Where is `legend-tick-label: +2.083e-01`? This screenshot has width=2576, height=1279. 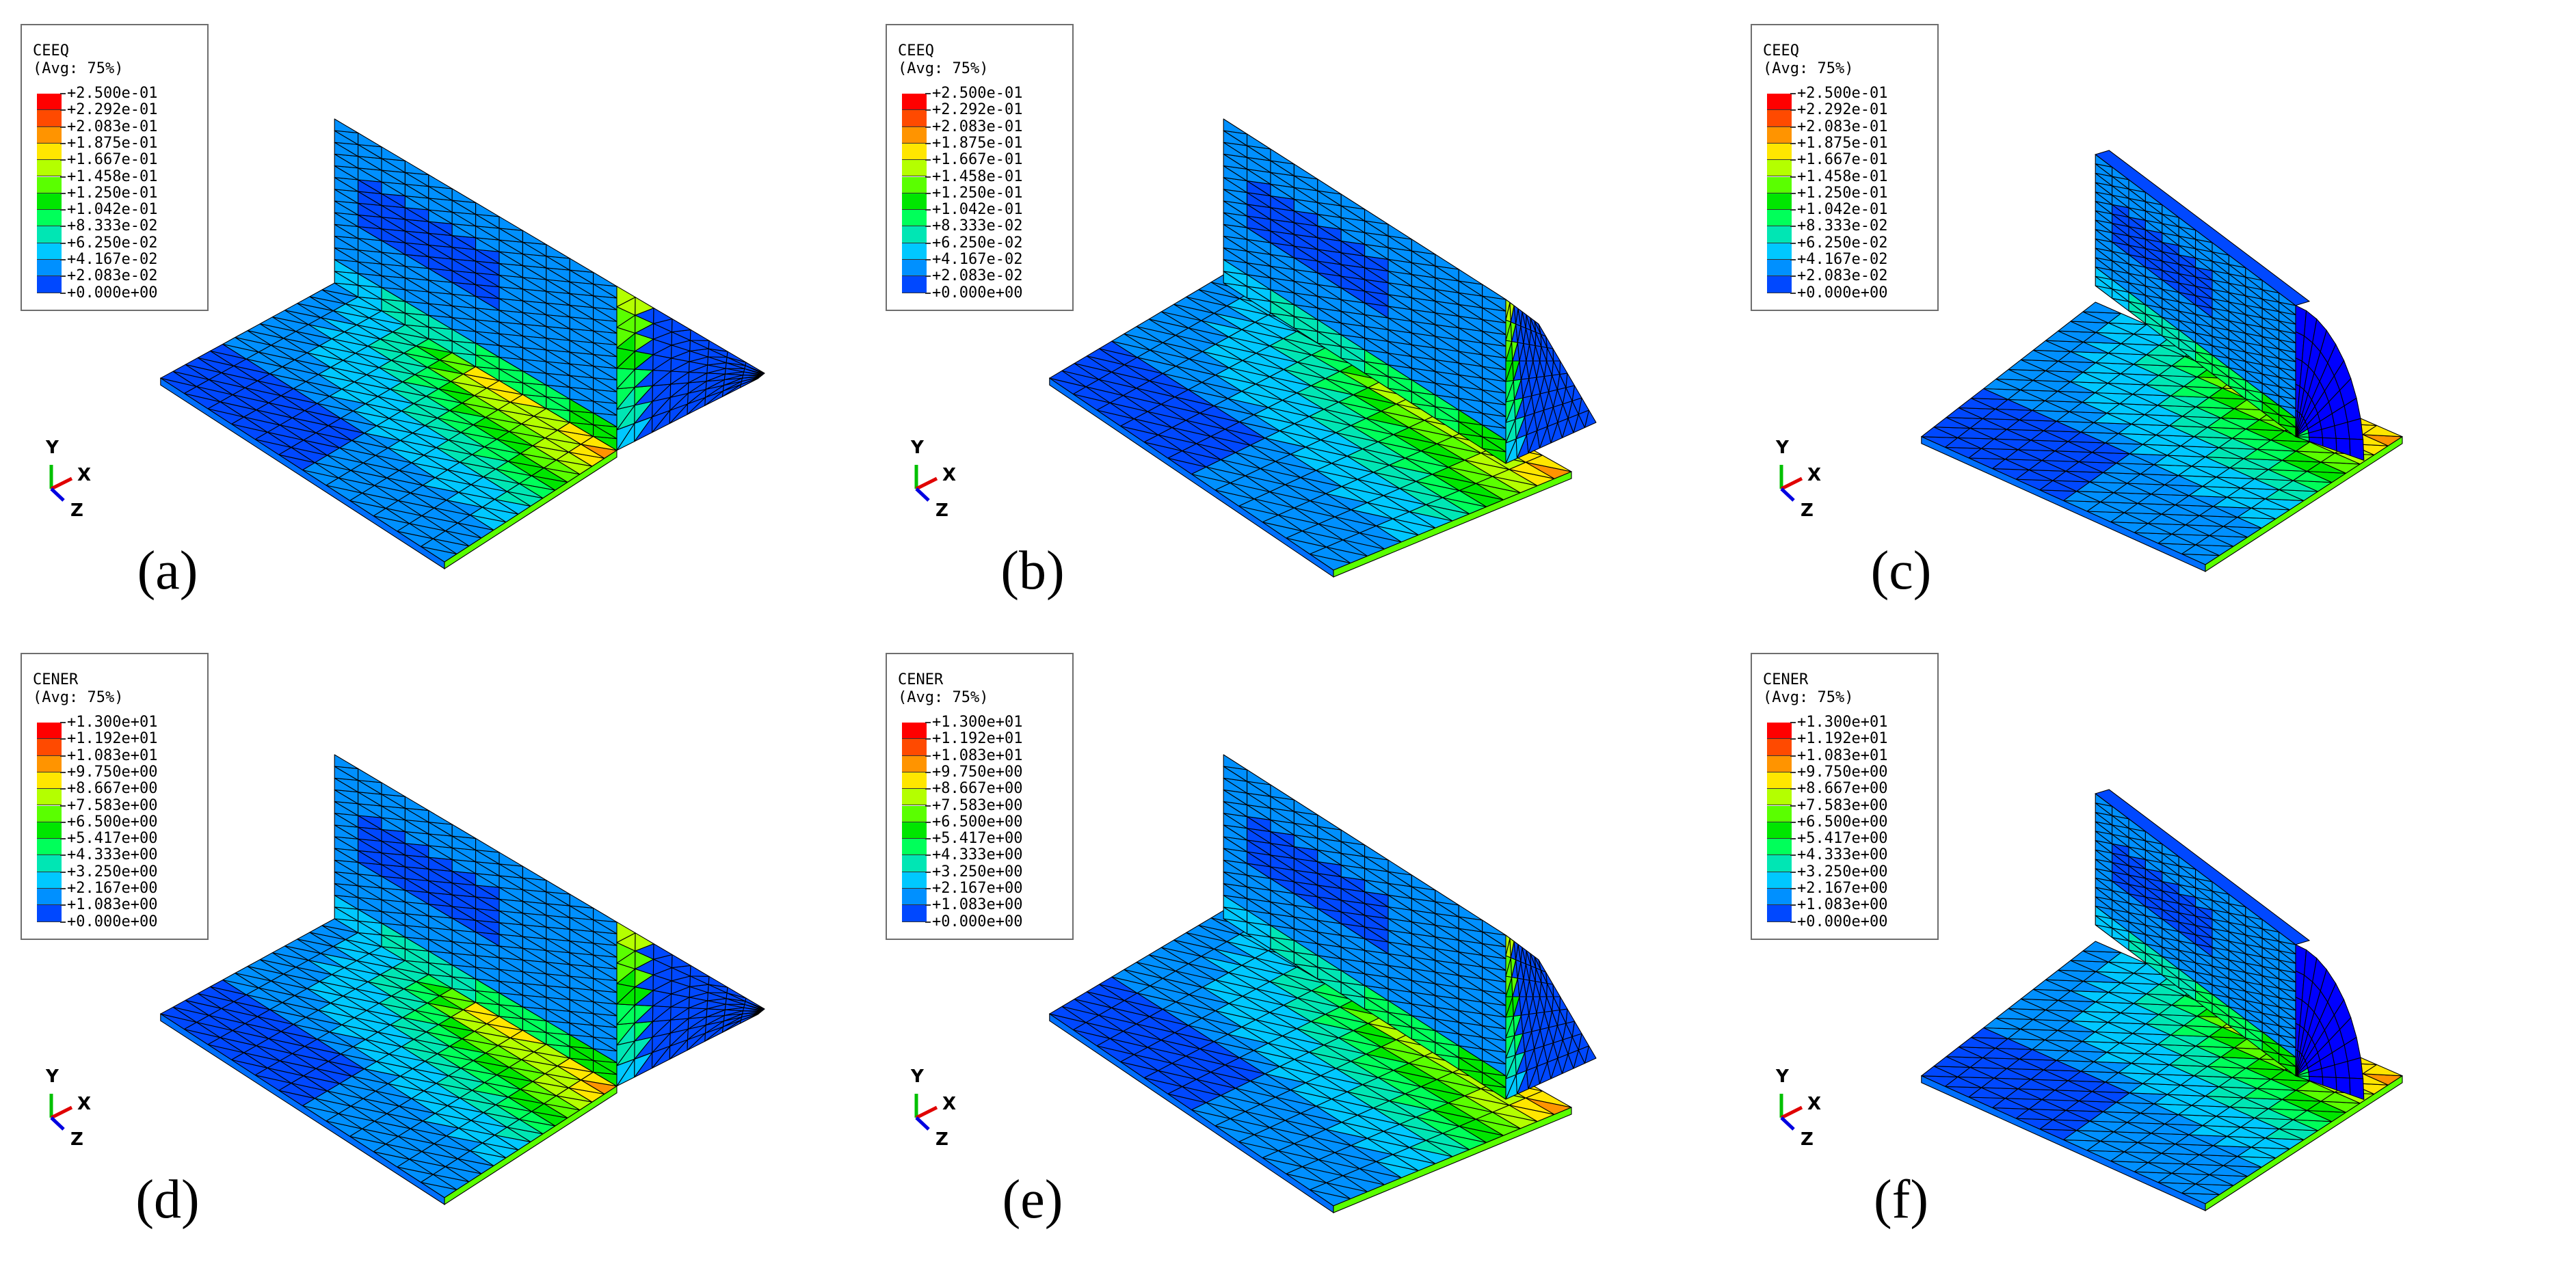 legend-tick-label: +2.083e-01 is located at coordinates (112, 126).